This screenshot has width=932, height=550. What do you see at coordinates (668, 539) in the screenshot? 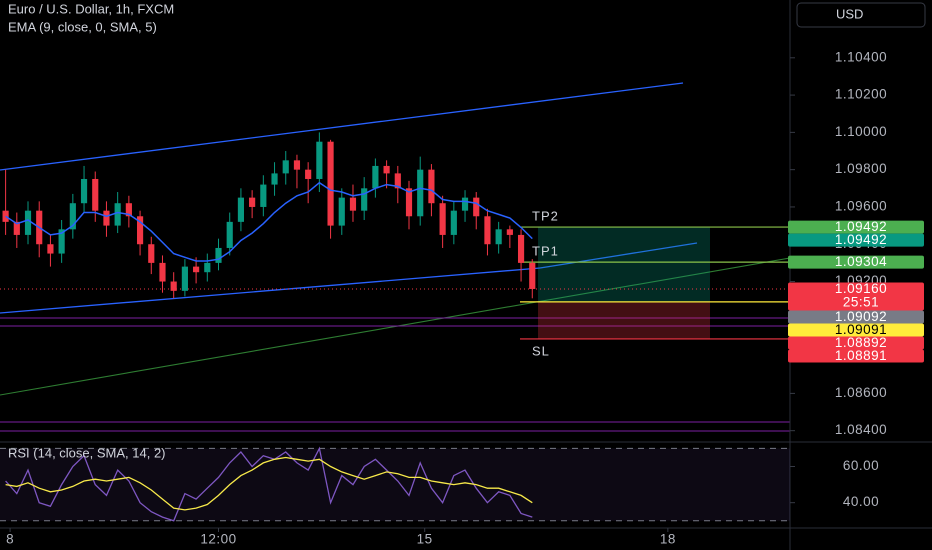
I see `x-tick-label: 18` at bounding box center [668, 539].